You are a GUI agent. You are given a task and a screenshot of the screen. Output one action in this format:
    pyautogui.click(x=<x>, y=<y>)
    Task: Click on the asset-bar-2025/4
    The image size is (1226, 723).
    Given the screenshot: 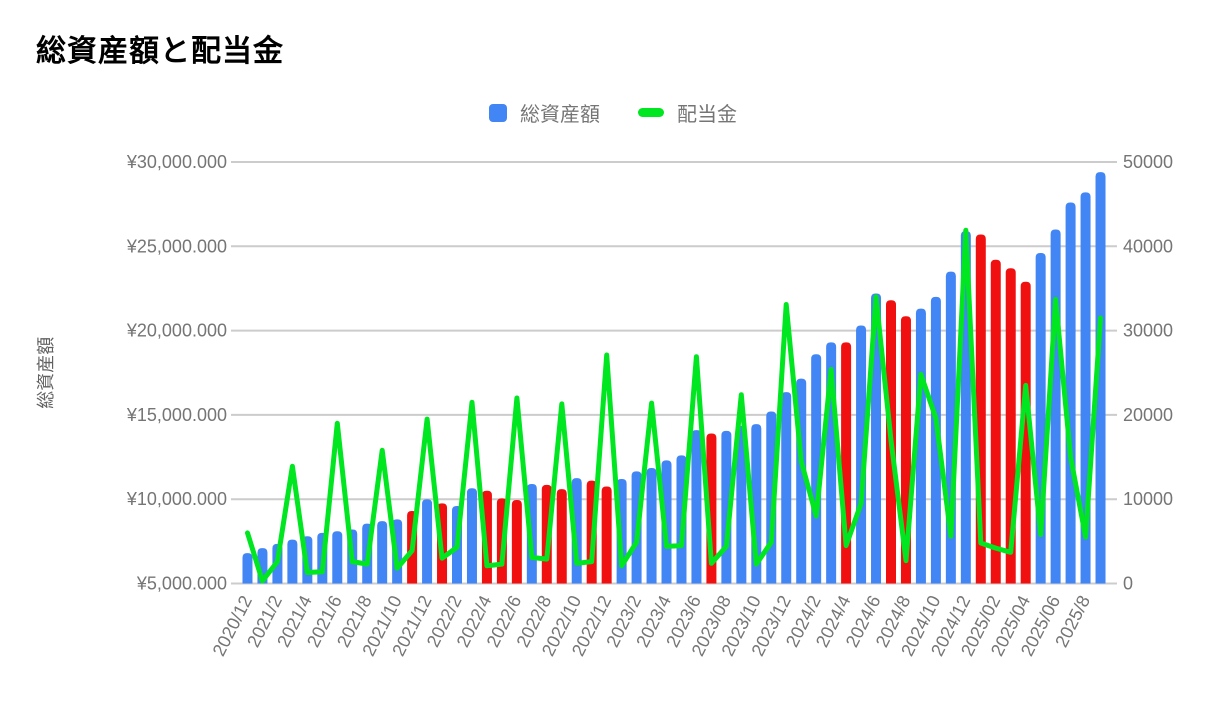 What is the action you would take?
    pyautogui.click(x=1025, y=432)
    